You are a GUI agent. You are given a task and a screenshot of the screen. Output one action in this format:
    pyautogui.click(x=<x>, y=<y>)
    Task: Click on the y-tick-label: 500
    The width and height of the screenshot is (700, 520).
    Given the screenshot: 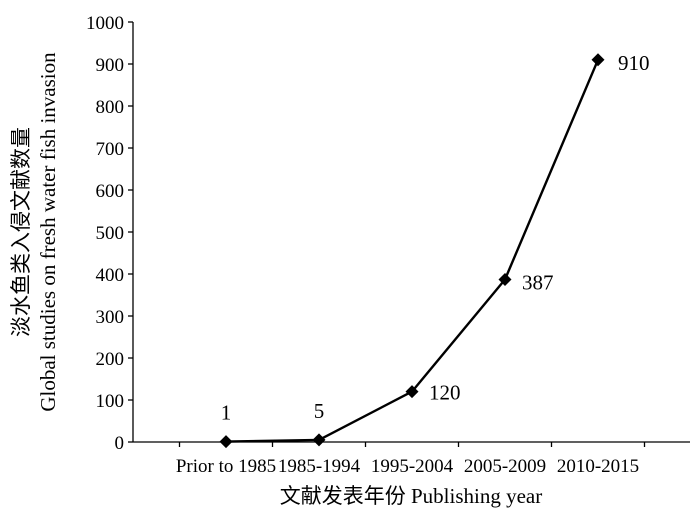 What is the action you would take?
    pyautogui.click(x=110, y=233)
    